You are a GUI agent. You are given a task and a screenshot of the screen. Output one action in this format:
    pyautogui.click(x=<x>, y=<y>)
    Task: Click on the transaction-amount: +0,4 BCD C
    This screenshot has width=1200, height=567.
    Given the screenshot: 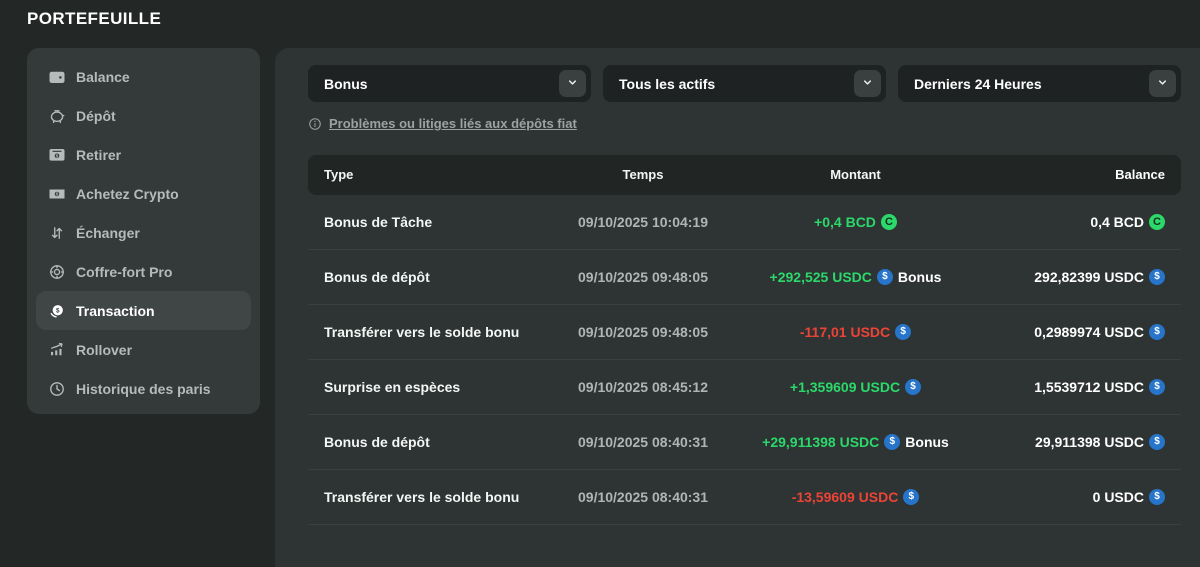 What is the action you would take?
    pyautogui.click(x=855, y=221)
    